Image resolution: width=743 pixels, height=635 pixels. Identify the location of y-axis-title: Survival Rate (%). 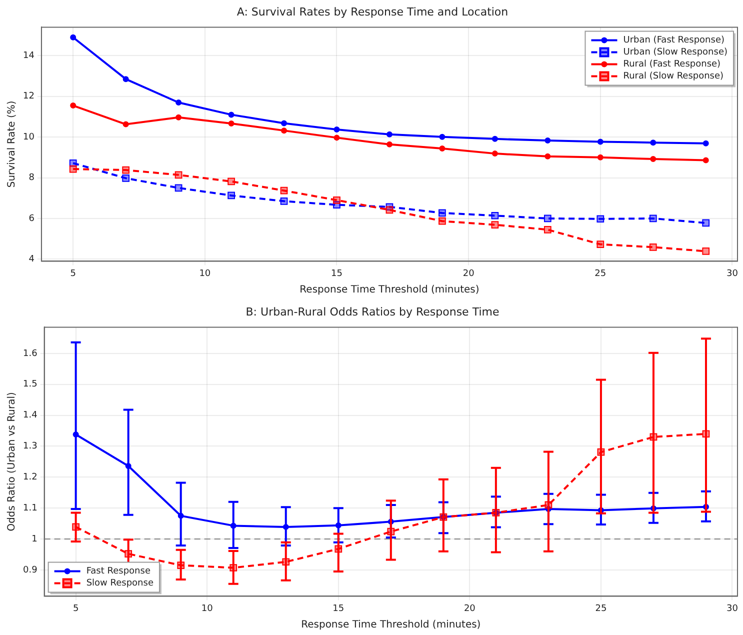
(12, 144).